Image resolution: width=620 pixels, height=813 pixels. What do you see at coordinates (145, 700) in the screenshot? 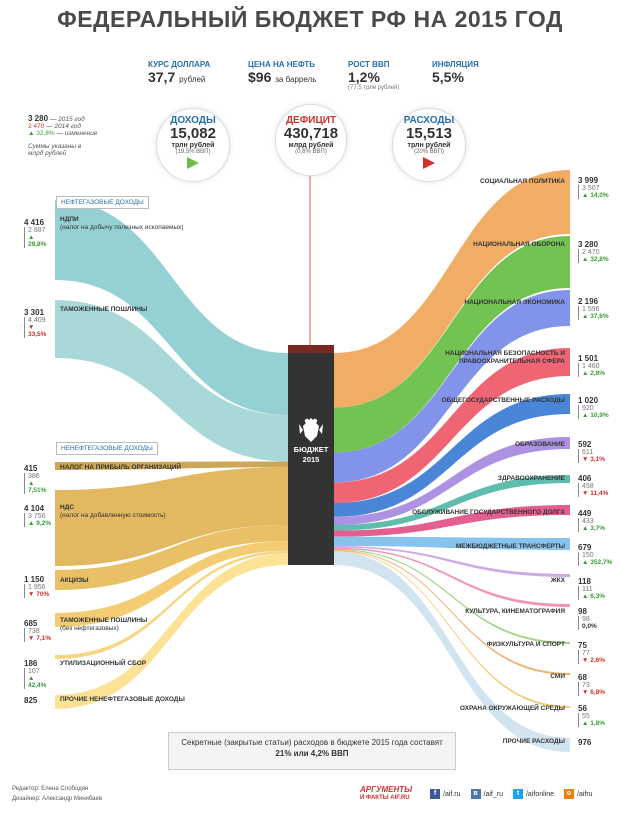
I see `income-source-label: ПРОЧИЕ НЕНЕФТЕГАЗОВЫЕ ДОХОДЫ` at bounding box center [145, 700].